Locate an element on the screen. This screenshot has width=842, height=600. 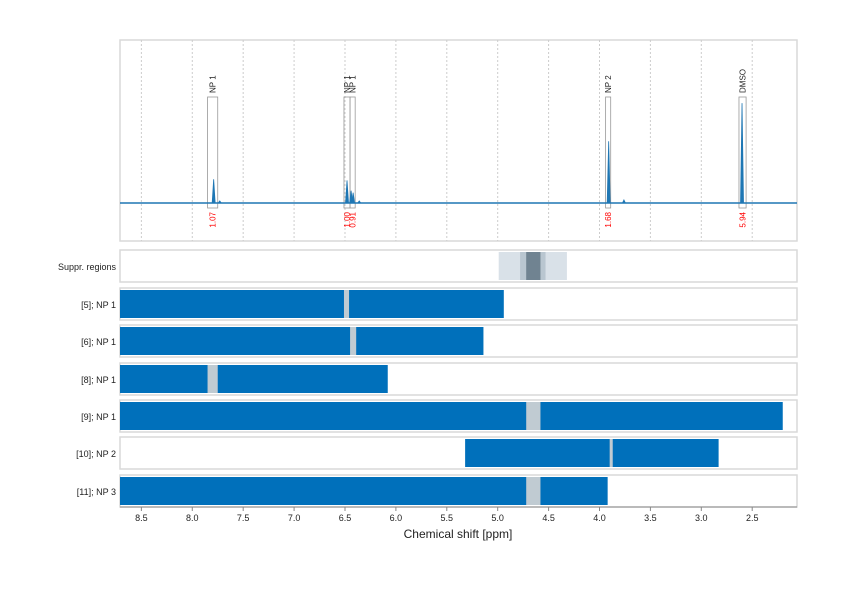
x-axis: 8.5 8.0 7.5 7.0 6.5 6.0 5.5 5.0 4.5 4.0 3.5 3.0 2.5 is located at coordinates (458, 514).